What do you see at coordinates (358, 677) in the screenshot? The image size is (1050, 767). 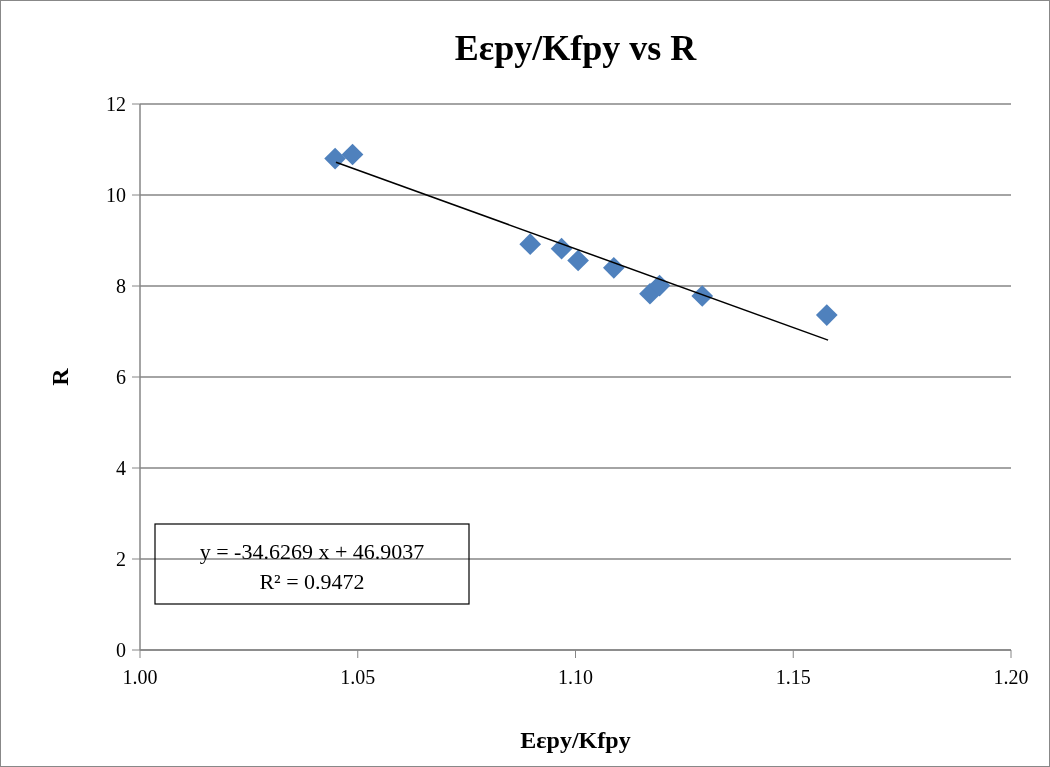 I see `x-tick-label: 1.05` at bounding box center [358, 677].